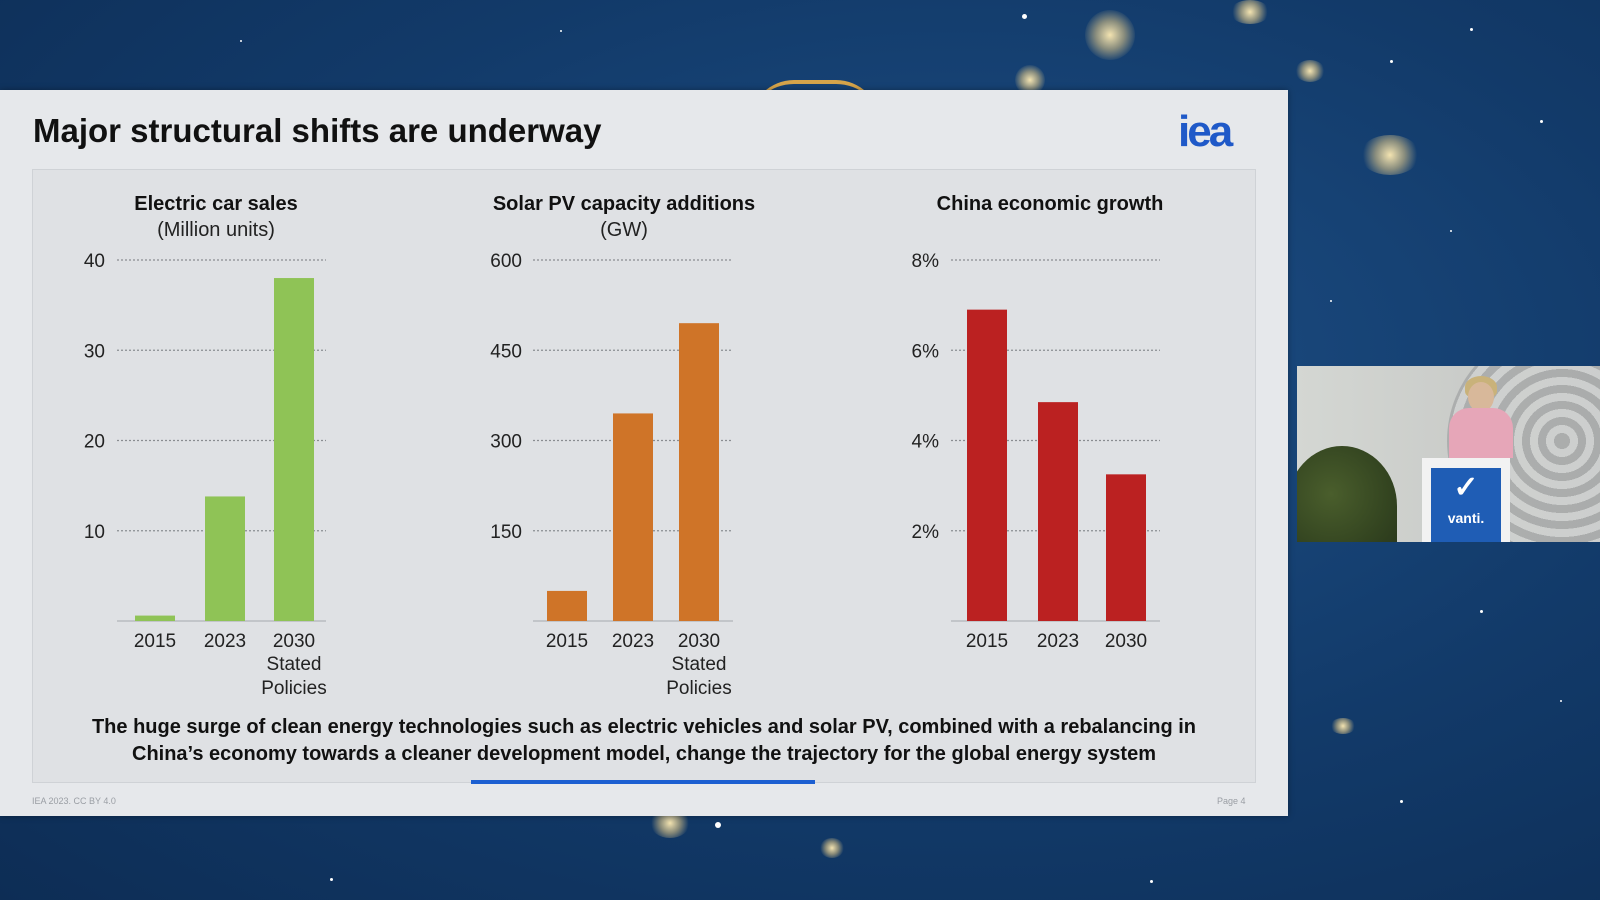 The width and height of the screenshot is (1600, 900). I want to click on y-tick-label: 30, so click(94, 351).